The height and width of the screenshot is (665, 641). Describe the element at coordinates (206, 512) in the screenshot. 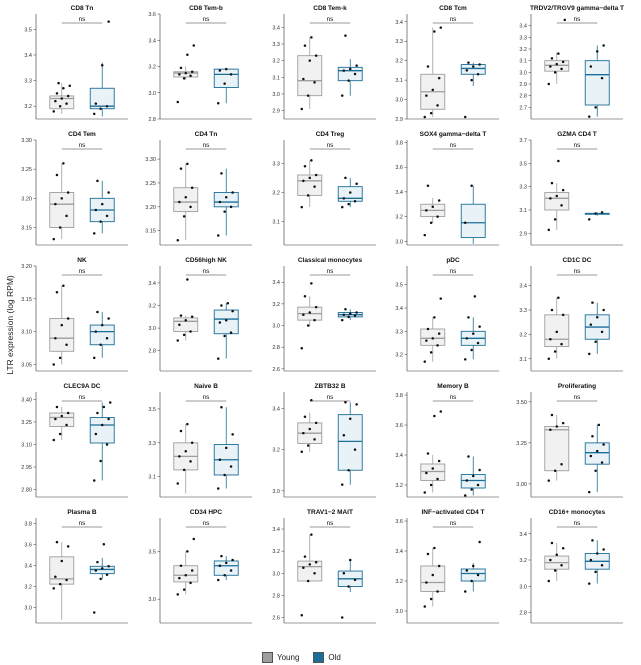

I see `panel-title: CD34 HPC` at that location.